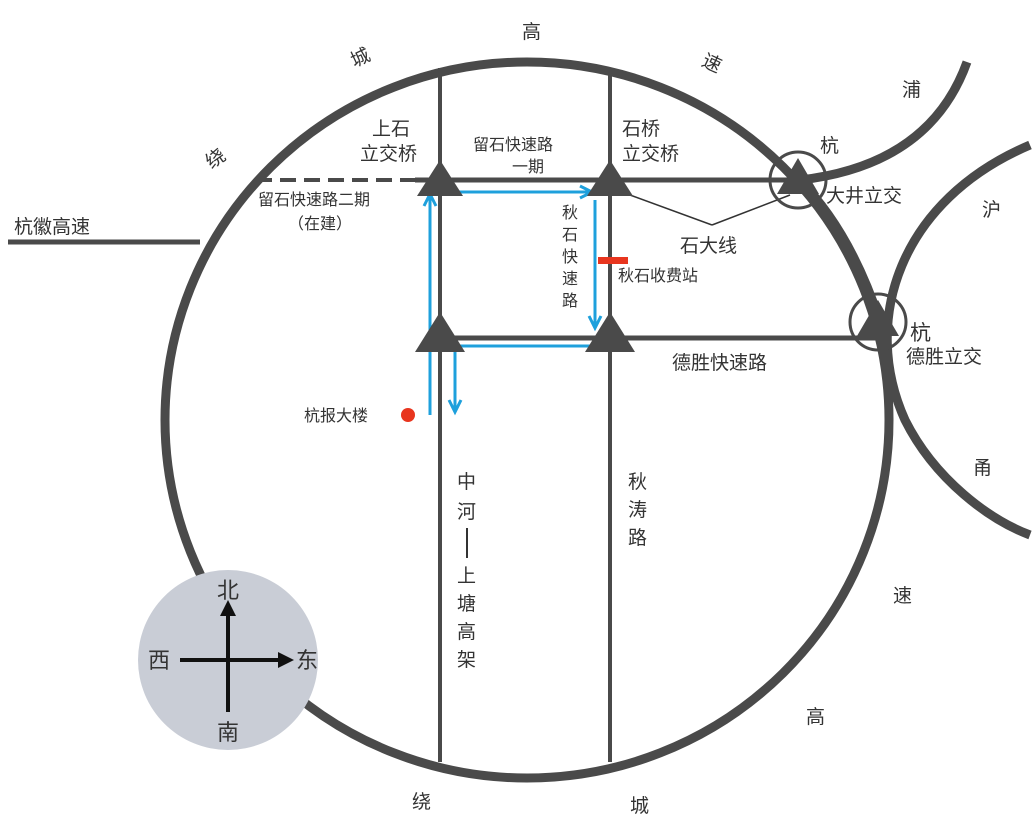 The image size is (1034, 833). Describe the element at coordinates (944, 357) in the screenshot. I see `desheng-interchange-label: 德胜立交` at that location.